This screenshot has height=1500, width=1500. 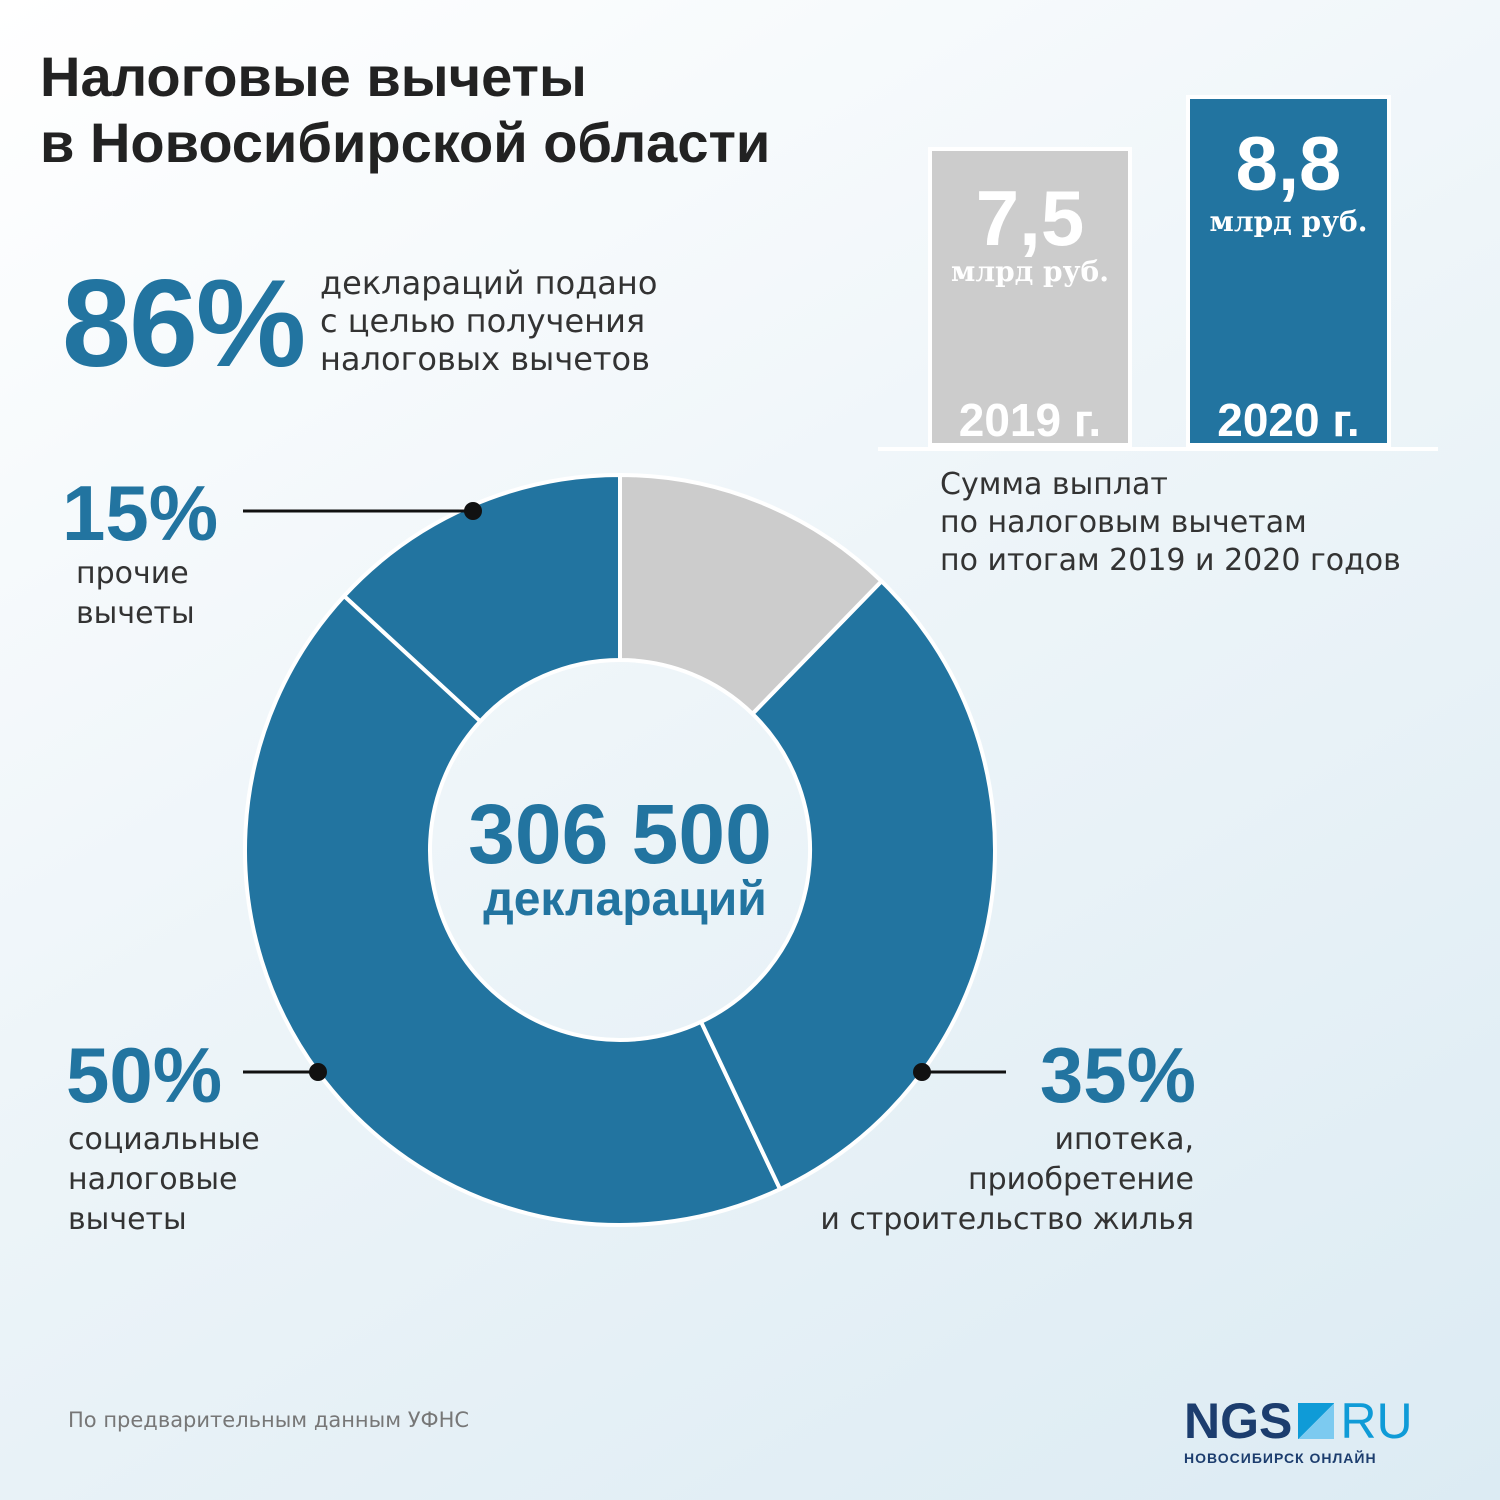 What do you see at coordinates (144, 1075) in the screenshot?
I see `label-50-value: 50%` at bounding box center [144, 1075].